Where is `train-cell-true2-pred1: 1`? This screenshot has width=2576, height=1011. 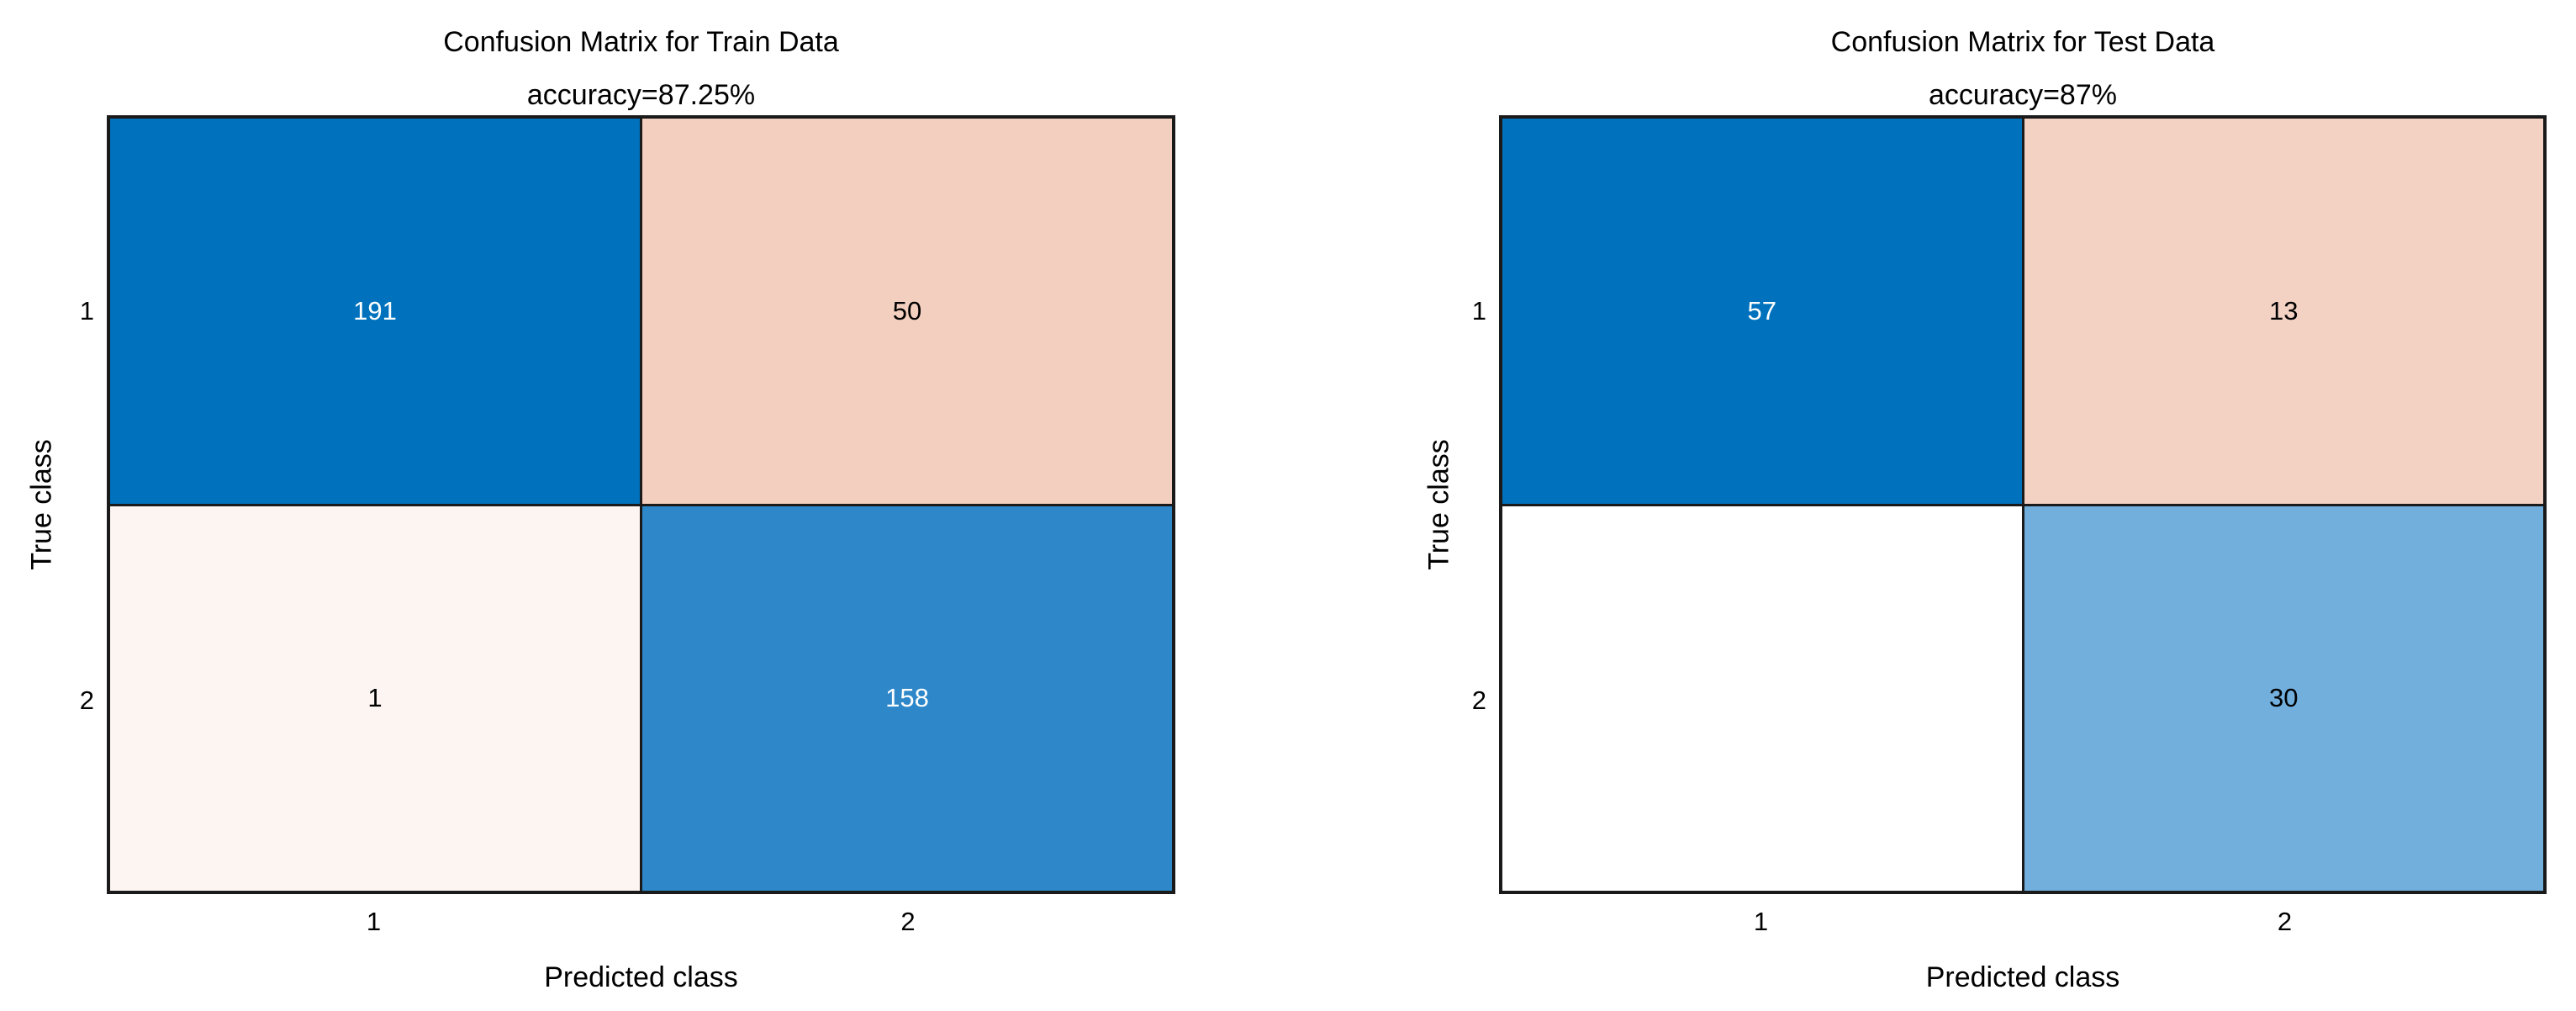 train-cell-true2-pred1: 1 is located at coordinates (375, 698).